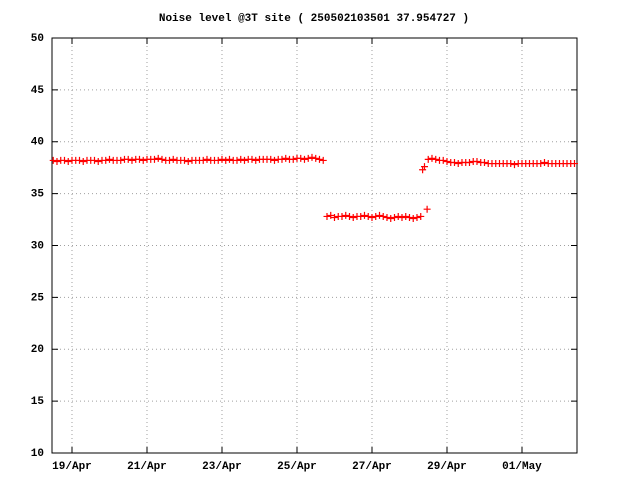 This screenshot has width=640, height=480. Describe the element at coordinates (38, 298) in the screenshot. I see `y-tick-label: 25` at that location.